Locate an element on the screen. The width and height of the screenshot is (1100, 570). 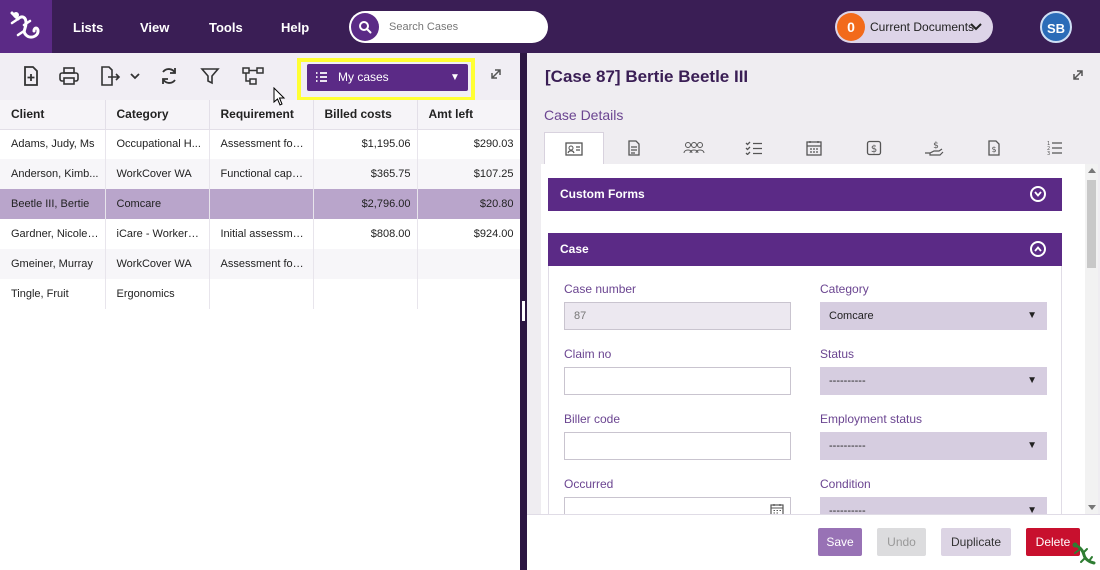
save-button: Save is located at coordinates (840, 542).